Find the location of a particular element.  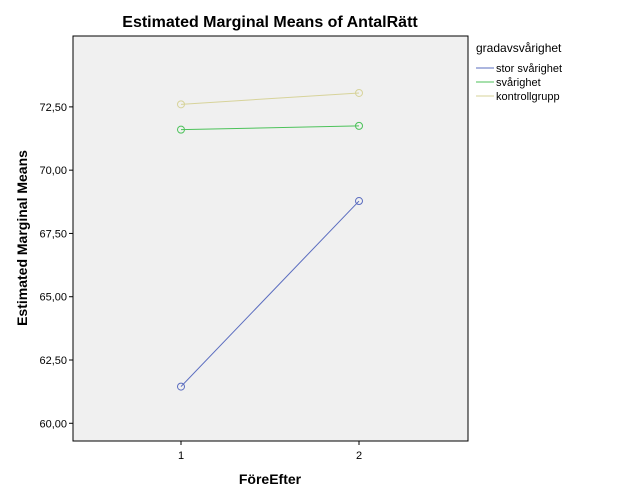

y-tick-label: 62,50 is located at coordinates (53, 361).